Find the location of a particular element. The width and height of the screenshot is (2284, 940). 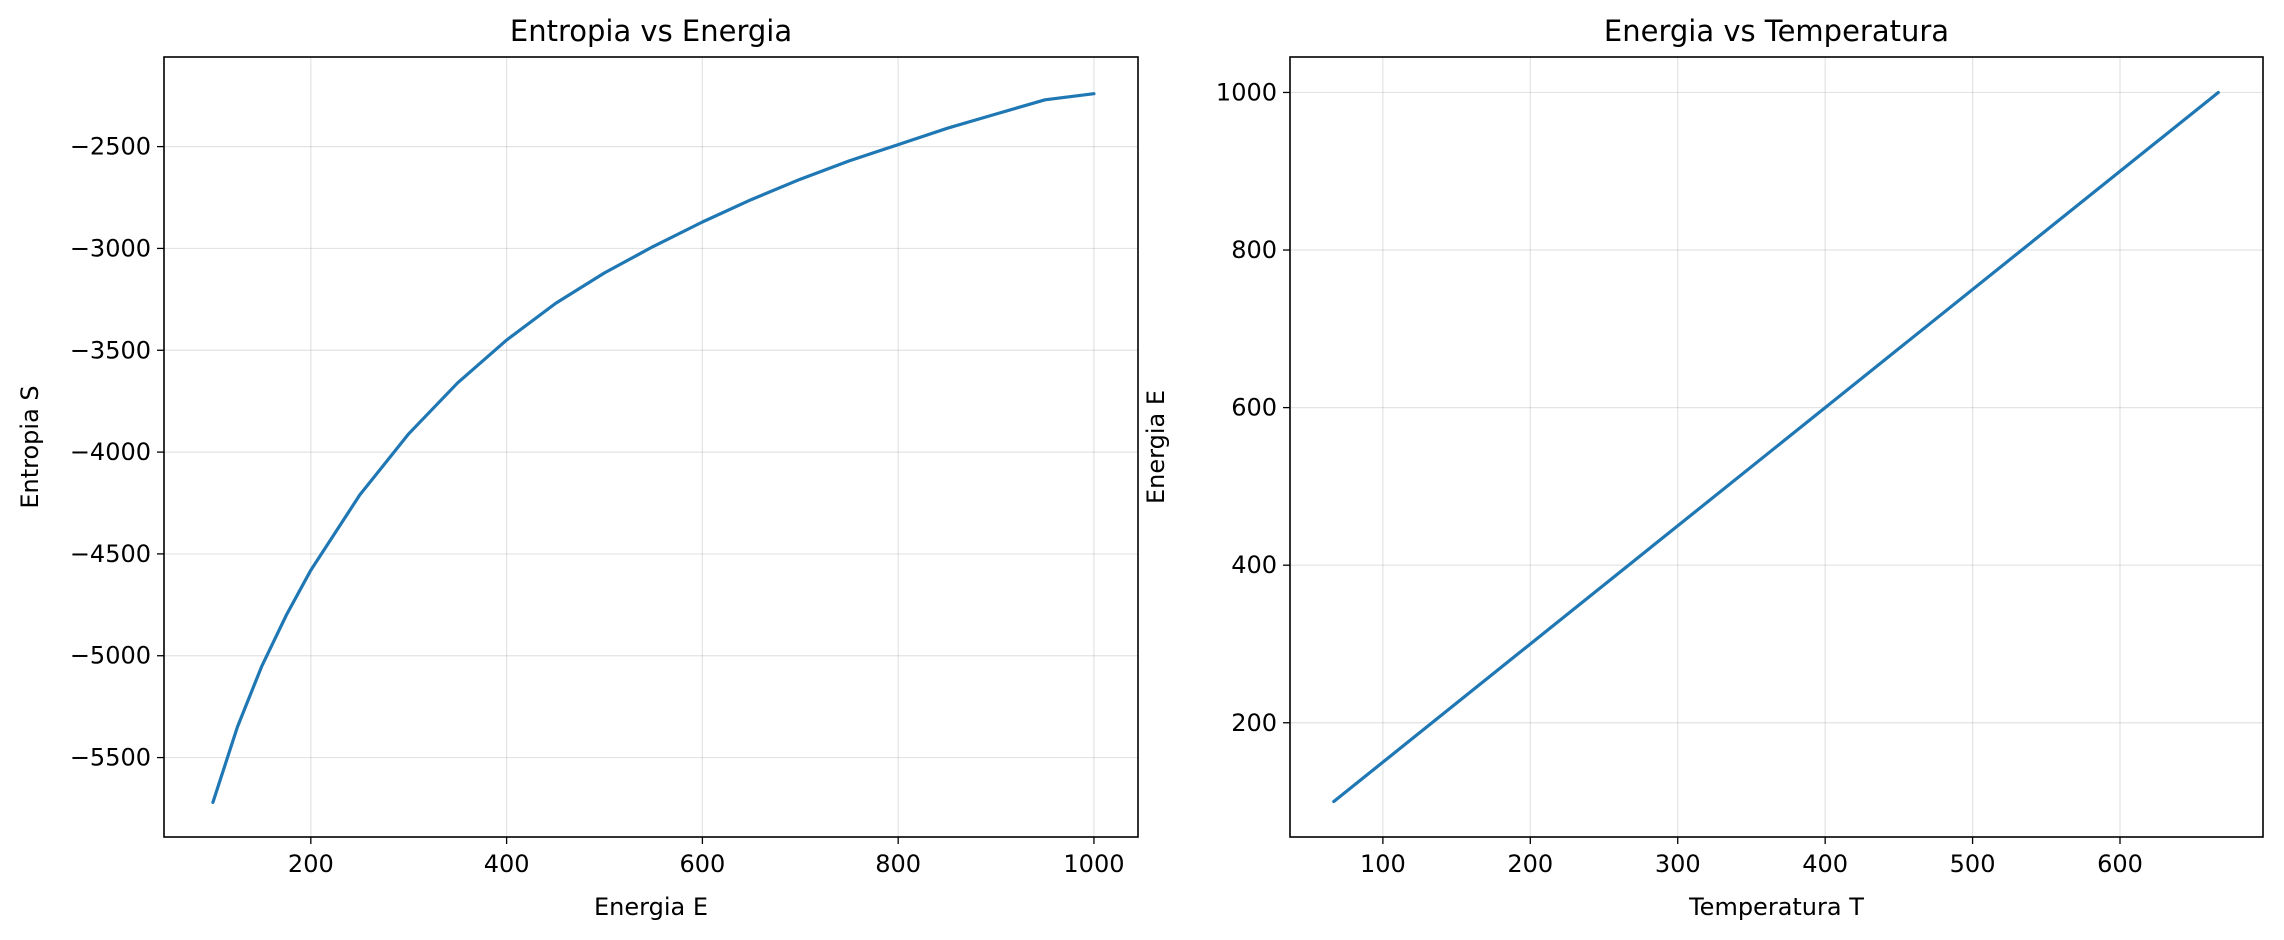

y-tick-label: 600 is located at coordinates (1254, 408).